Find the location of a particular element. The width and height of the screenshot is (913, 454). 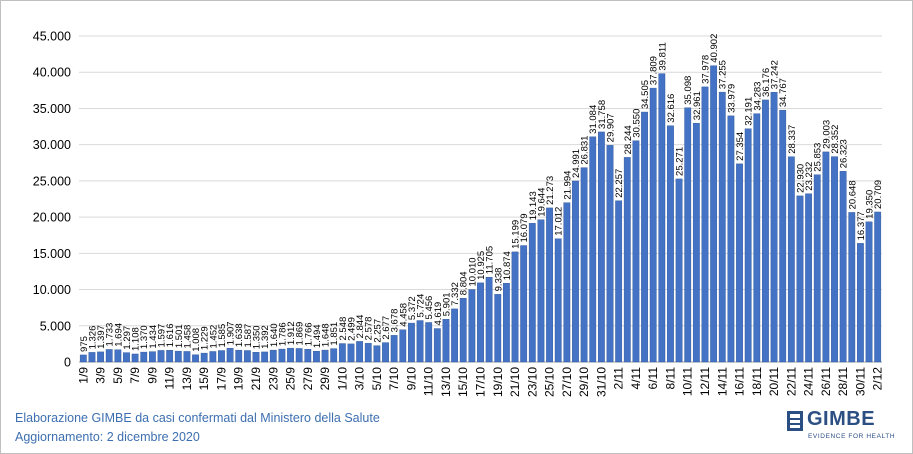

bar-value-label: 19.350 is located at coordinates (870, 204).